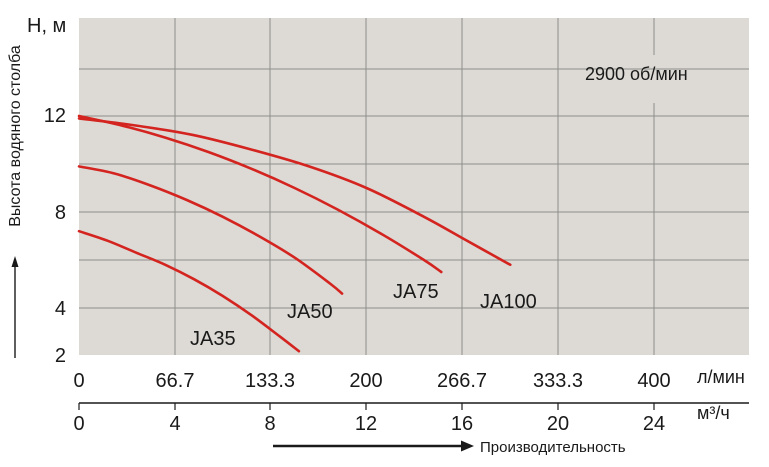 The image size is (769, 467). What do you see at coordinates (462, 424) in the screenshot?
I see `x-tick-label-m3h: 16` at bounding box center [462, 424].